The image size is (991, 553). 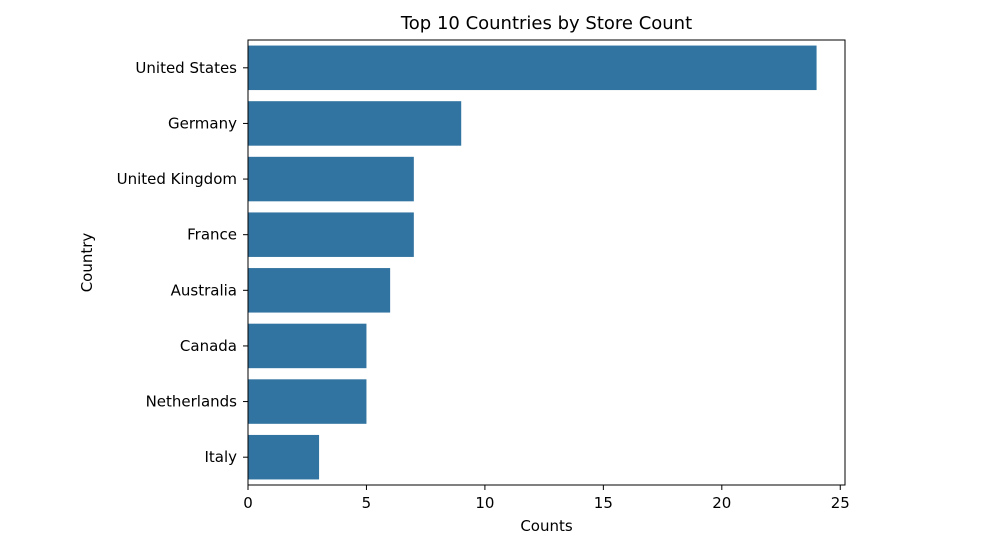 What do you see at coordinates (87, 263) in the screenshot?
I see `y-axis-label: Country` at bounding box center [87, 263].